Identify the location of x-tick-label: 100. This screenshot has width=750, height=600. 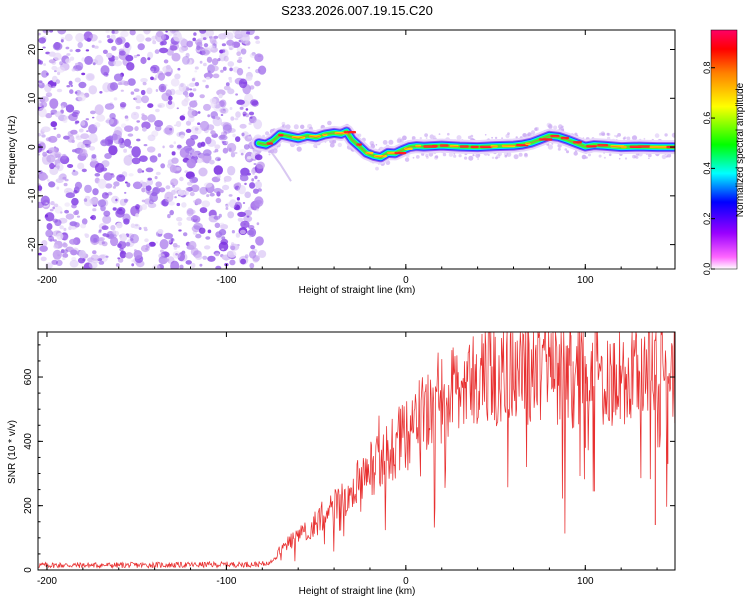
(585, 581).